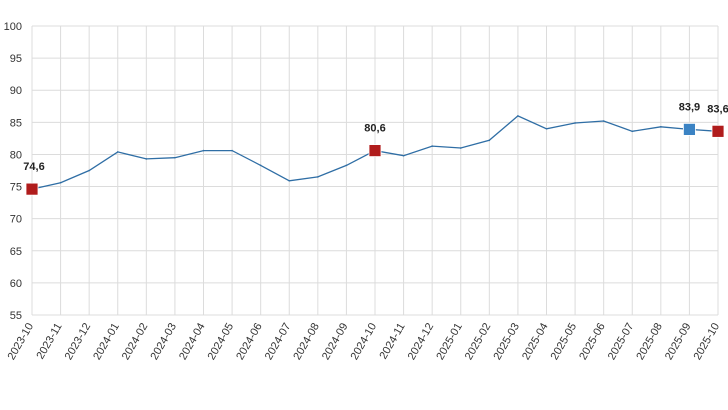  I want to click on y-tick-label: 75, so click(16, 188).